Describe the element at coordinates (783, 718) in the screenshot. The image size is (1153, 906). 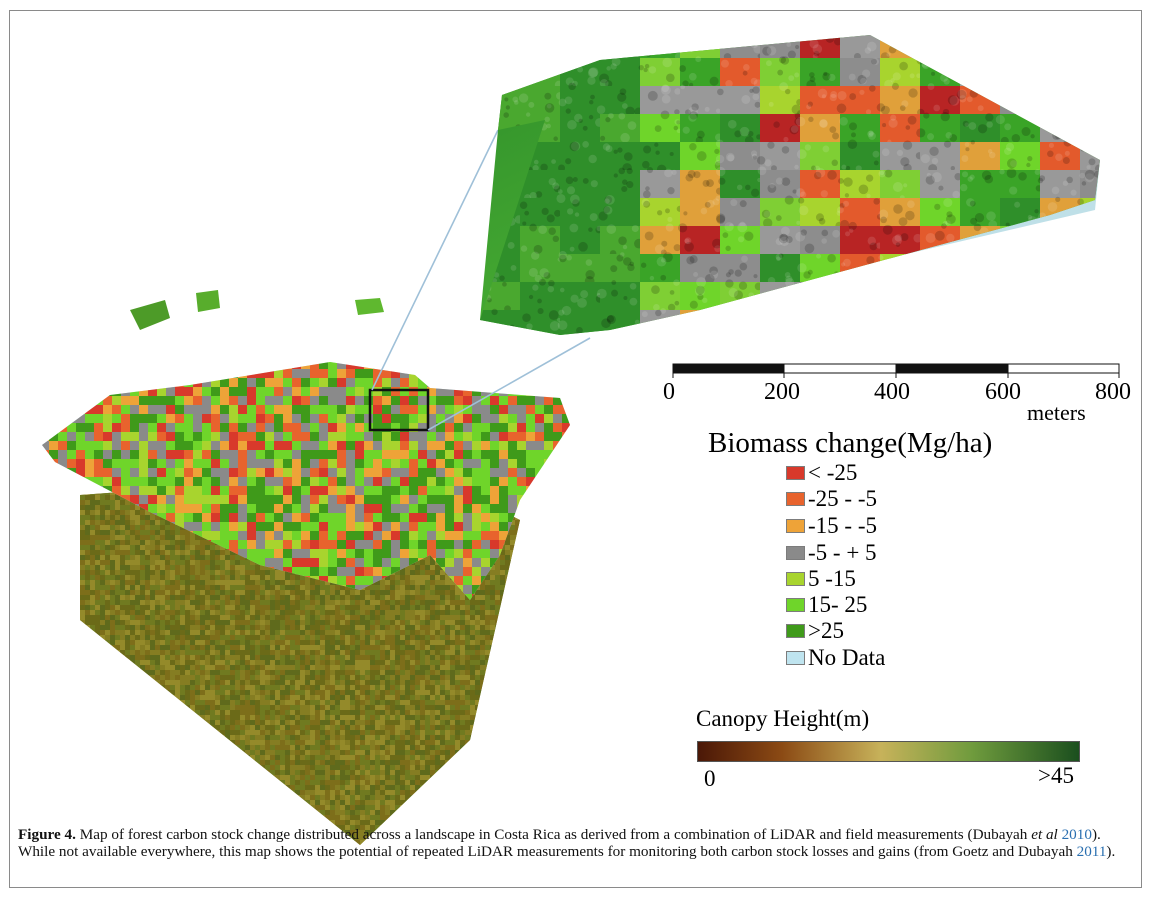
I see `canopy-legend-title: Canopy Height(m)` at that location.